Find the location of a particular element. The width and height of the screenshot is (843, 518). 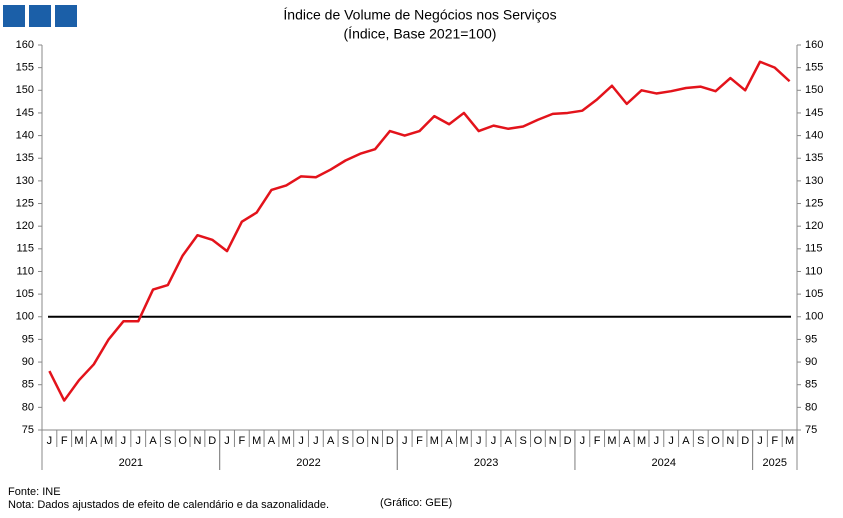

year-label: 2024 is located at coordinates (664, 463).